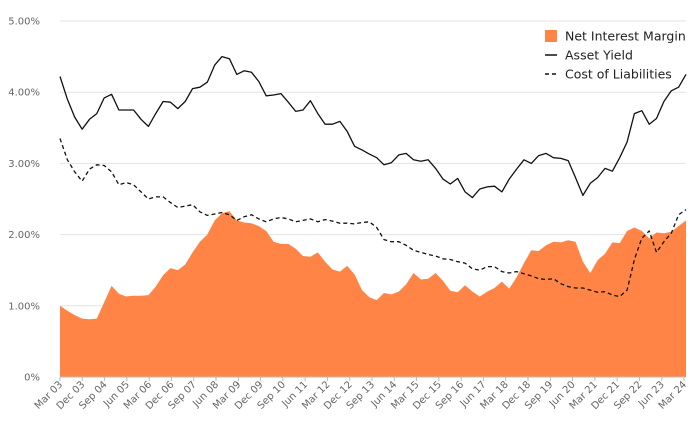 This screenshot has width=700, height=433. I want to click on y-tick-label: 3.00%, so click(24, 164).